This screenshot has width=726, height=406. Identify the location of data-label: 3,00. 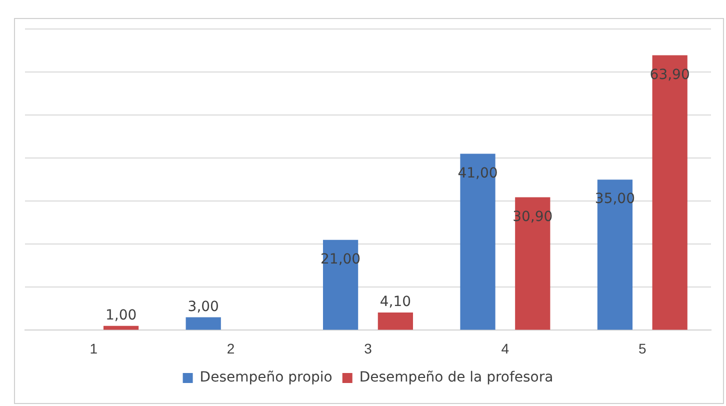
(203, 306).